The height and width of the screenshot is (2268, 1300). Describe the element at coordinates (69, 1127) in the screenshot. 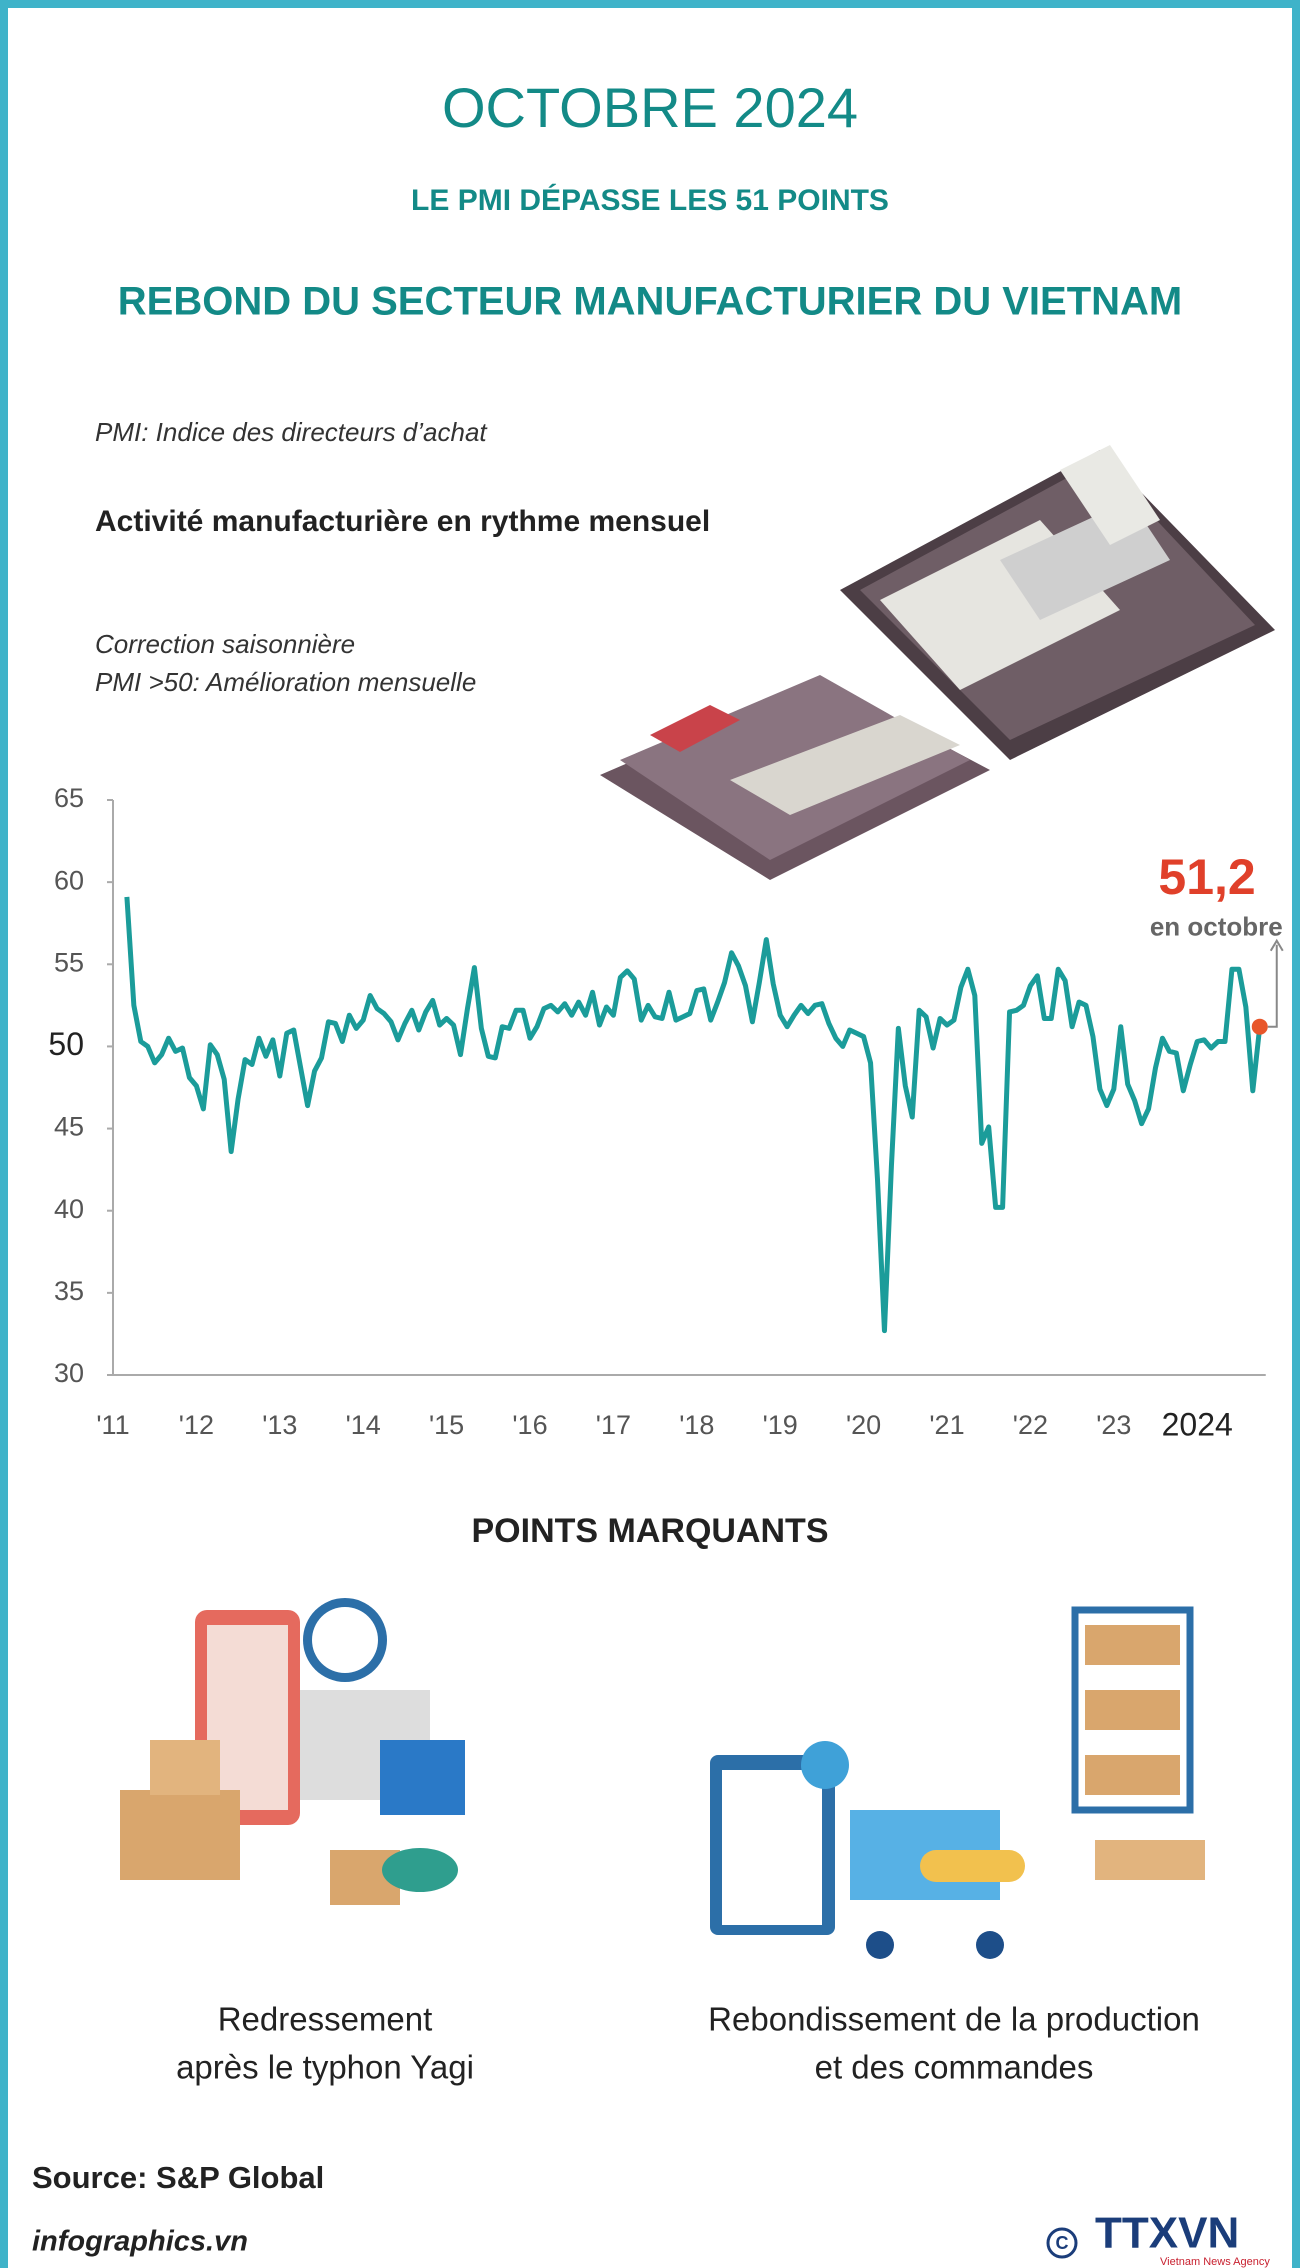

I see `y-tick-label: 45` at that location.